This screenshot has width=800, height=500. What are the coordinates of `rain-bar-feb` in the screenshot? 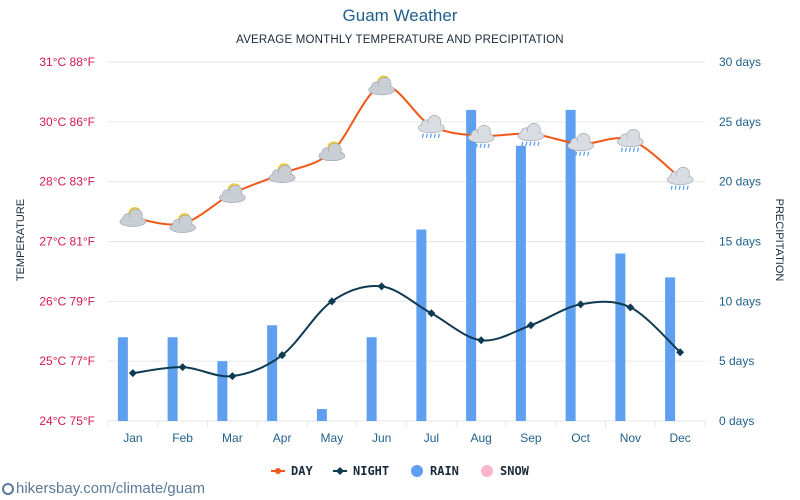 It's located at (172, 379).